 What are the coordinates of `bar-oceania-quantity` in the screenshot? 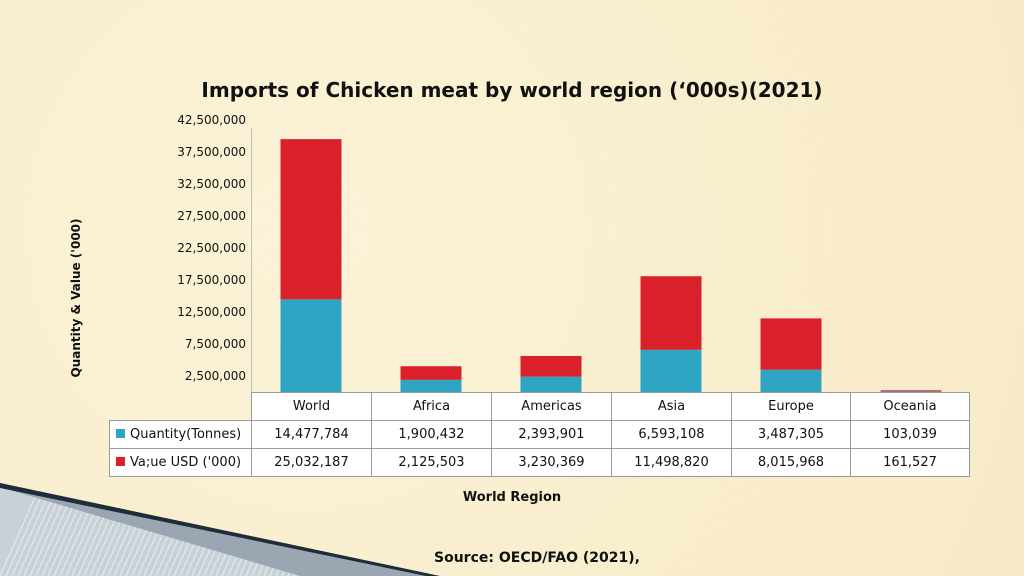 It's located at (911, 391).